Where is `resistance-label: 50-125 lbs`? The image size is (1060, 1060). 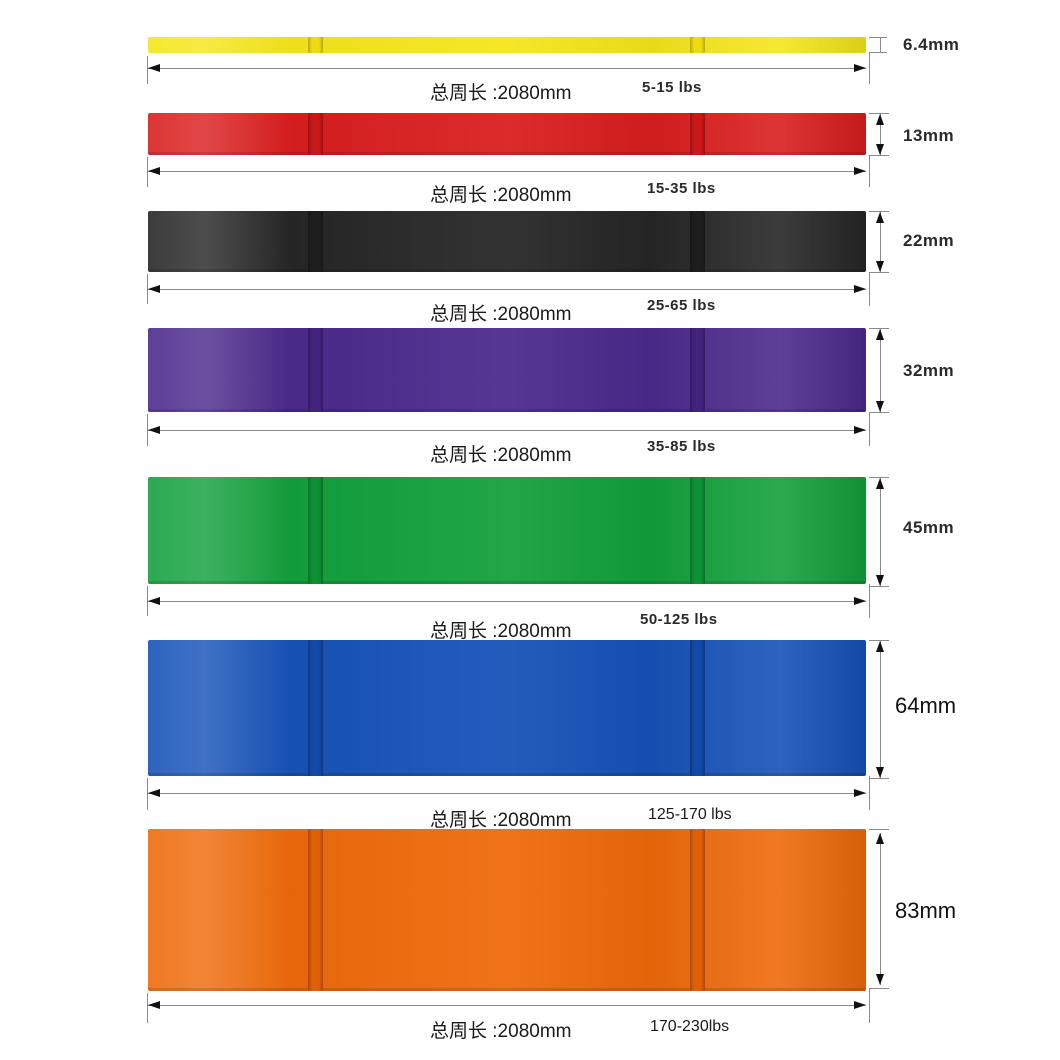
resistance-label: 50-125 lbs is located at coordinates (679, 619).